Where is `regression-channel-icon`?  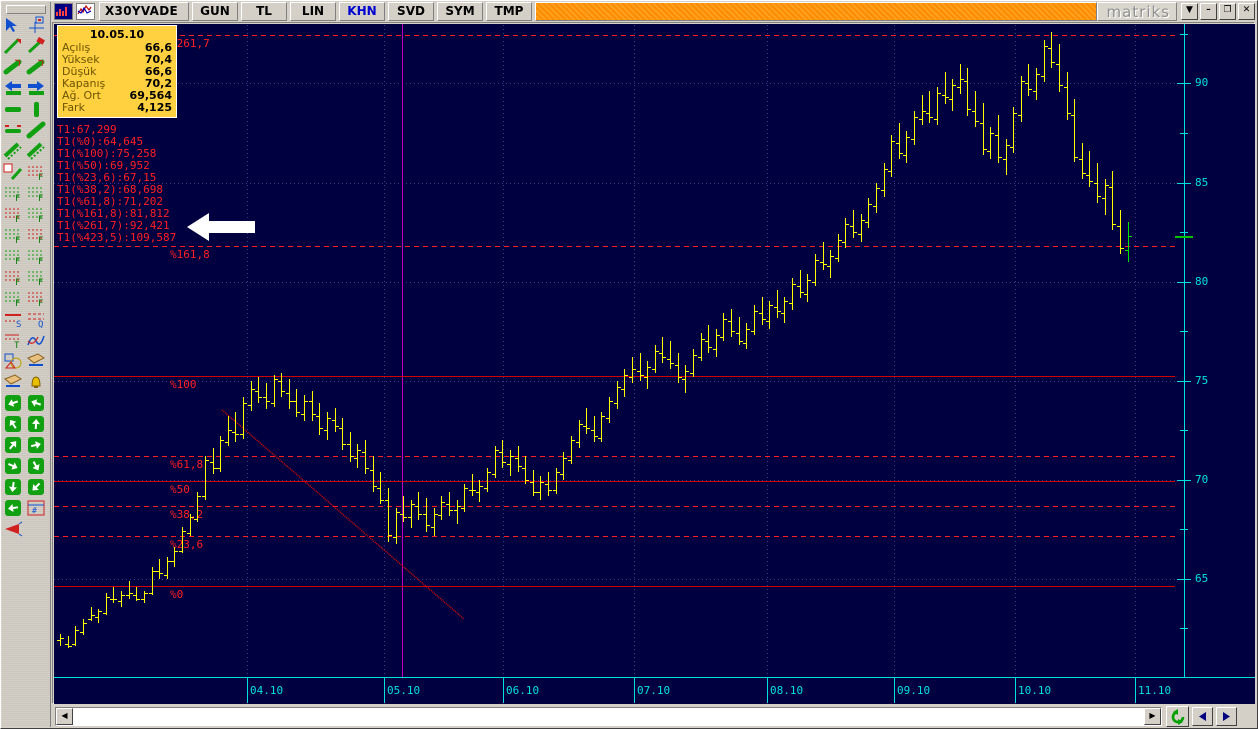
regression-channel-icon is located at coordinates (37, 152).